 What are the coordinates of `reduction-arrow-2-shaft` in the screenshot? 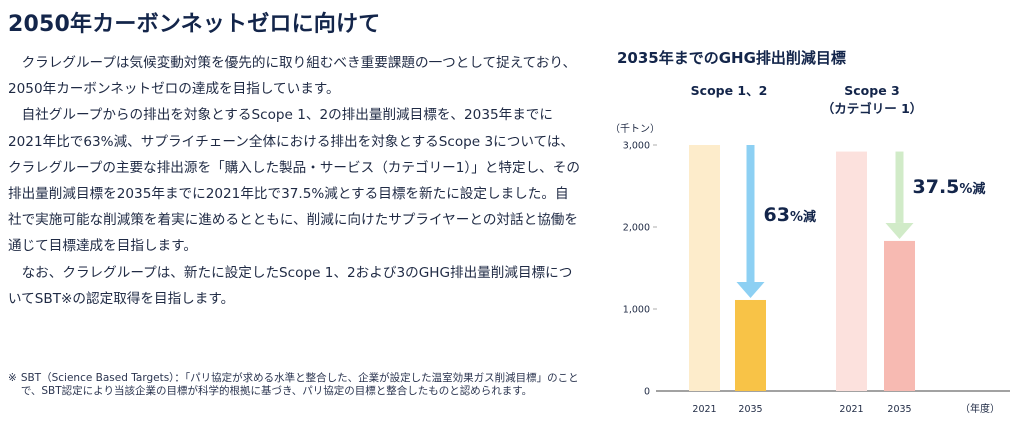 It's located at (899, 187).